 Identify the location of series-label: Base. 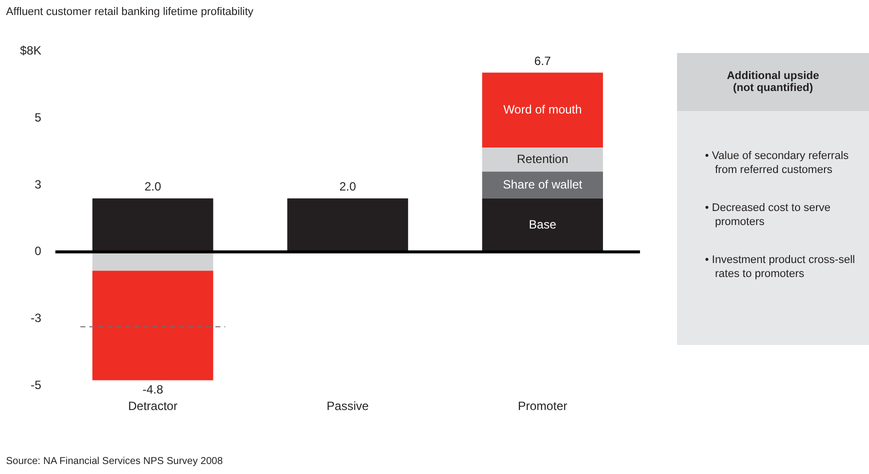
(542, 224).